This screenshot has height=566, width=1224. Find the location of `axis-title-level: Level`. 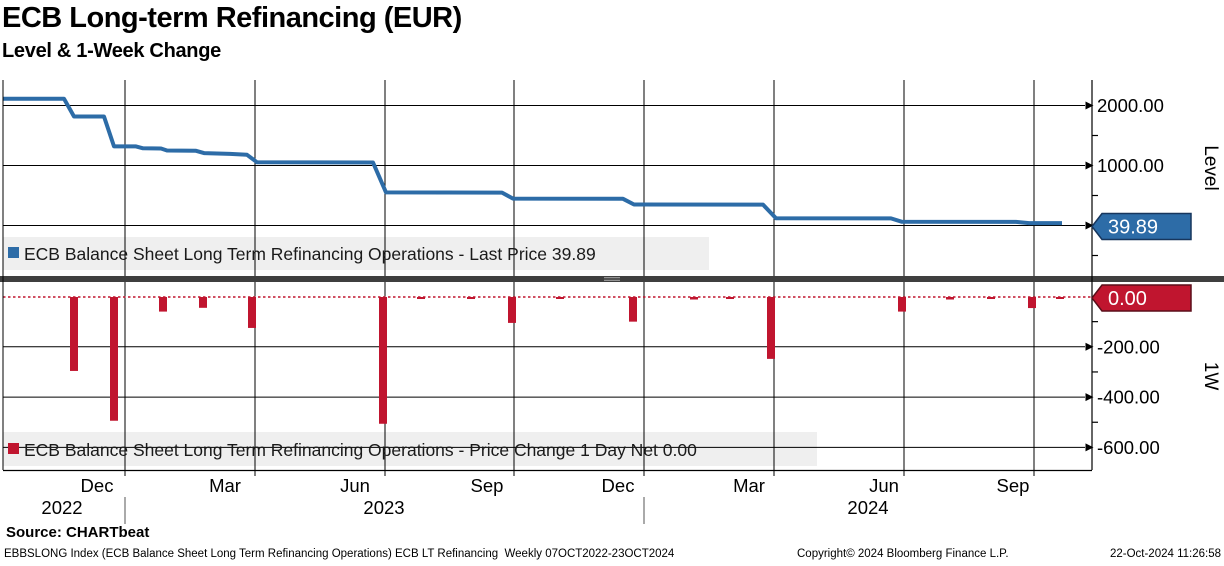

axis-title-level: Level is located at coordinates (1210, 167).